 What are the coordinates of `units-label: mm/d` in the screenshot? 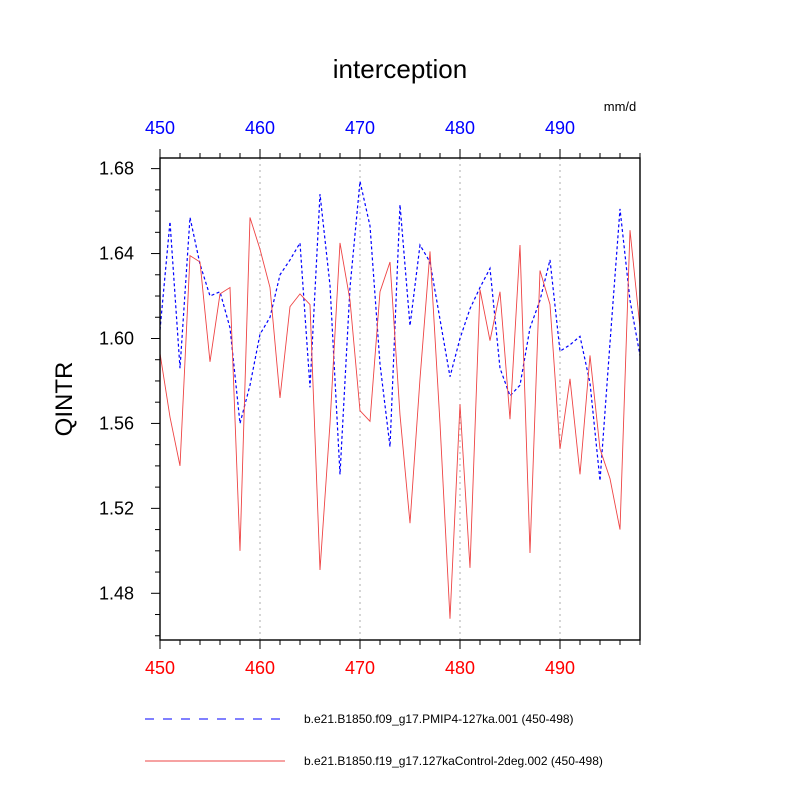 It's located at (620, 106).